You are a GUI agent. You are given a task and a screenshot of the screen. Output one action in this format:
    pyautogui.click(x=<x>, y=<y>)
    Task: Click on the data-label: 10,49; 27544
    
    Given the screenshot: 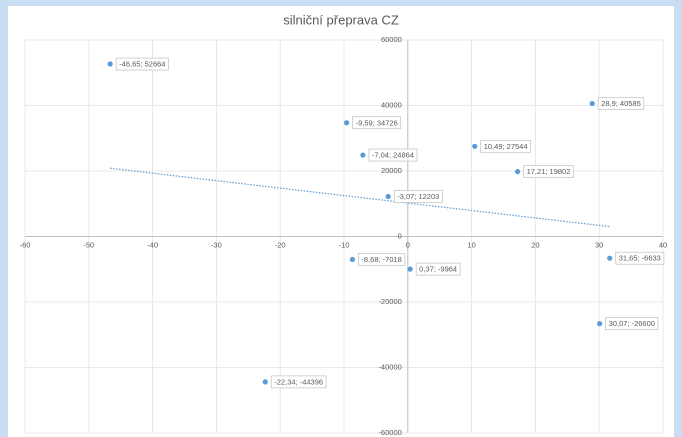 What is the action you would take?
    pyautogui.click(x=506, y=146)
    